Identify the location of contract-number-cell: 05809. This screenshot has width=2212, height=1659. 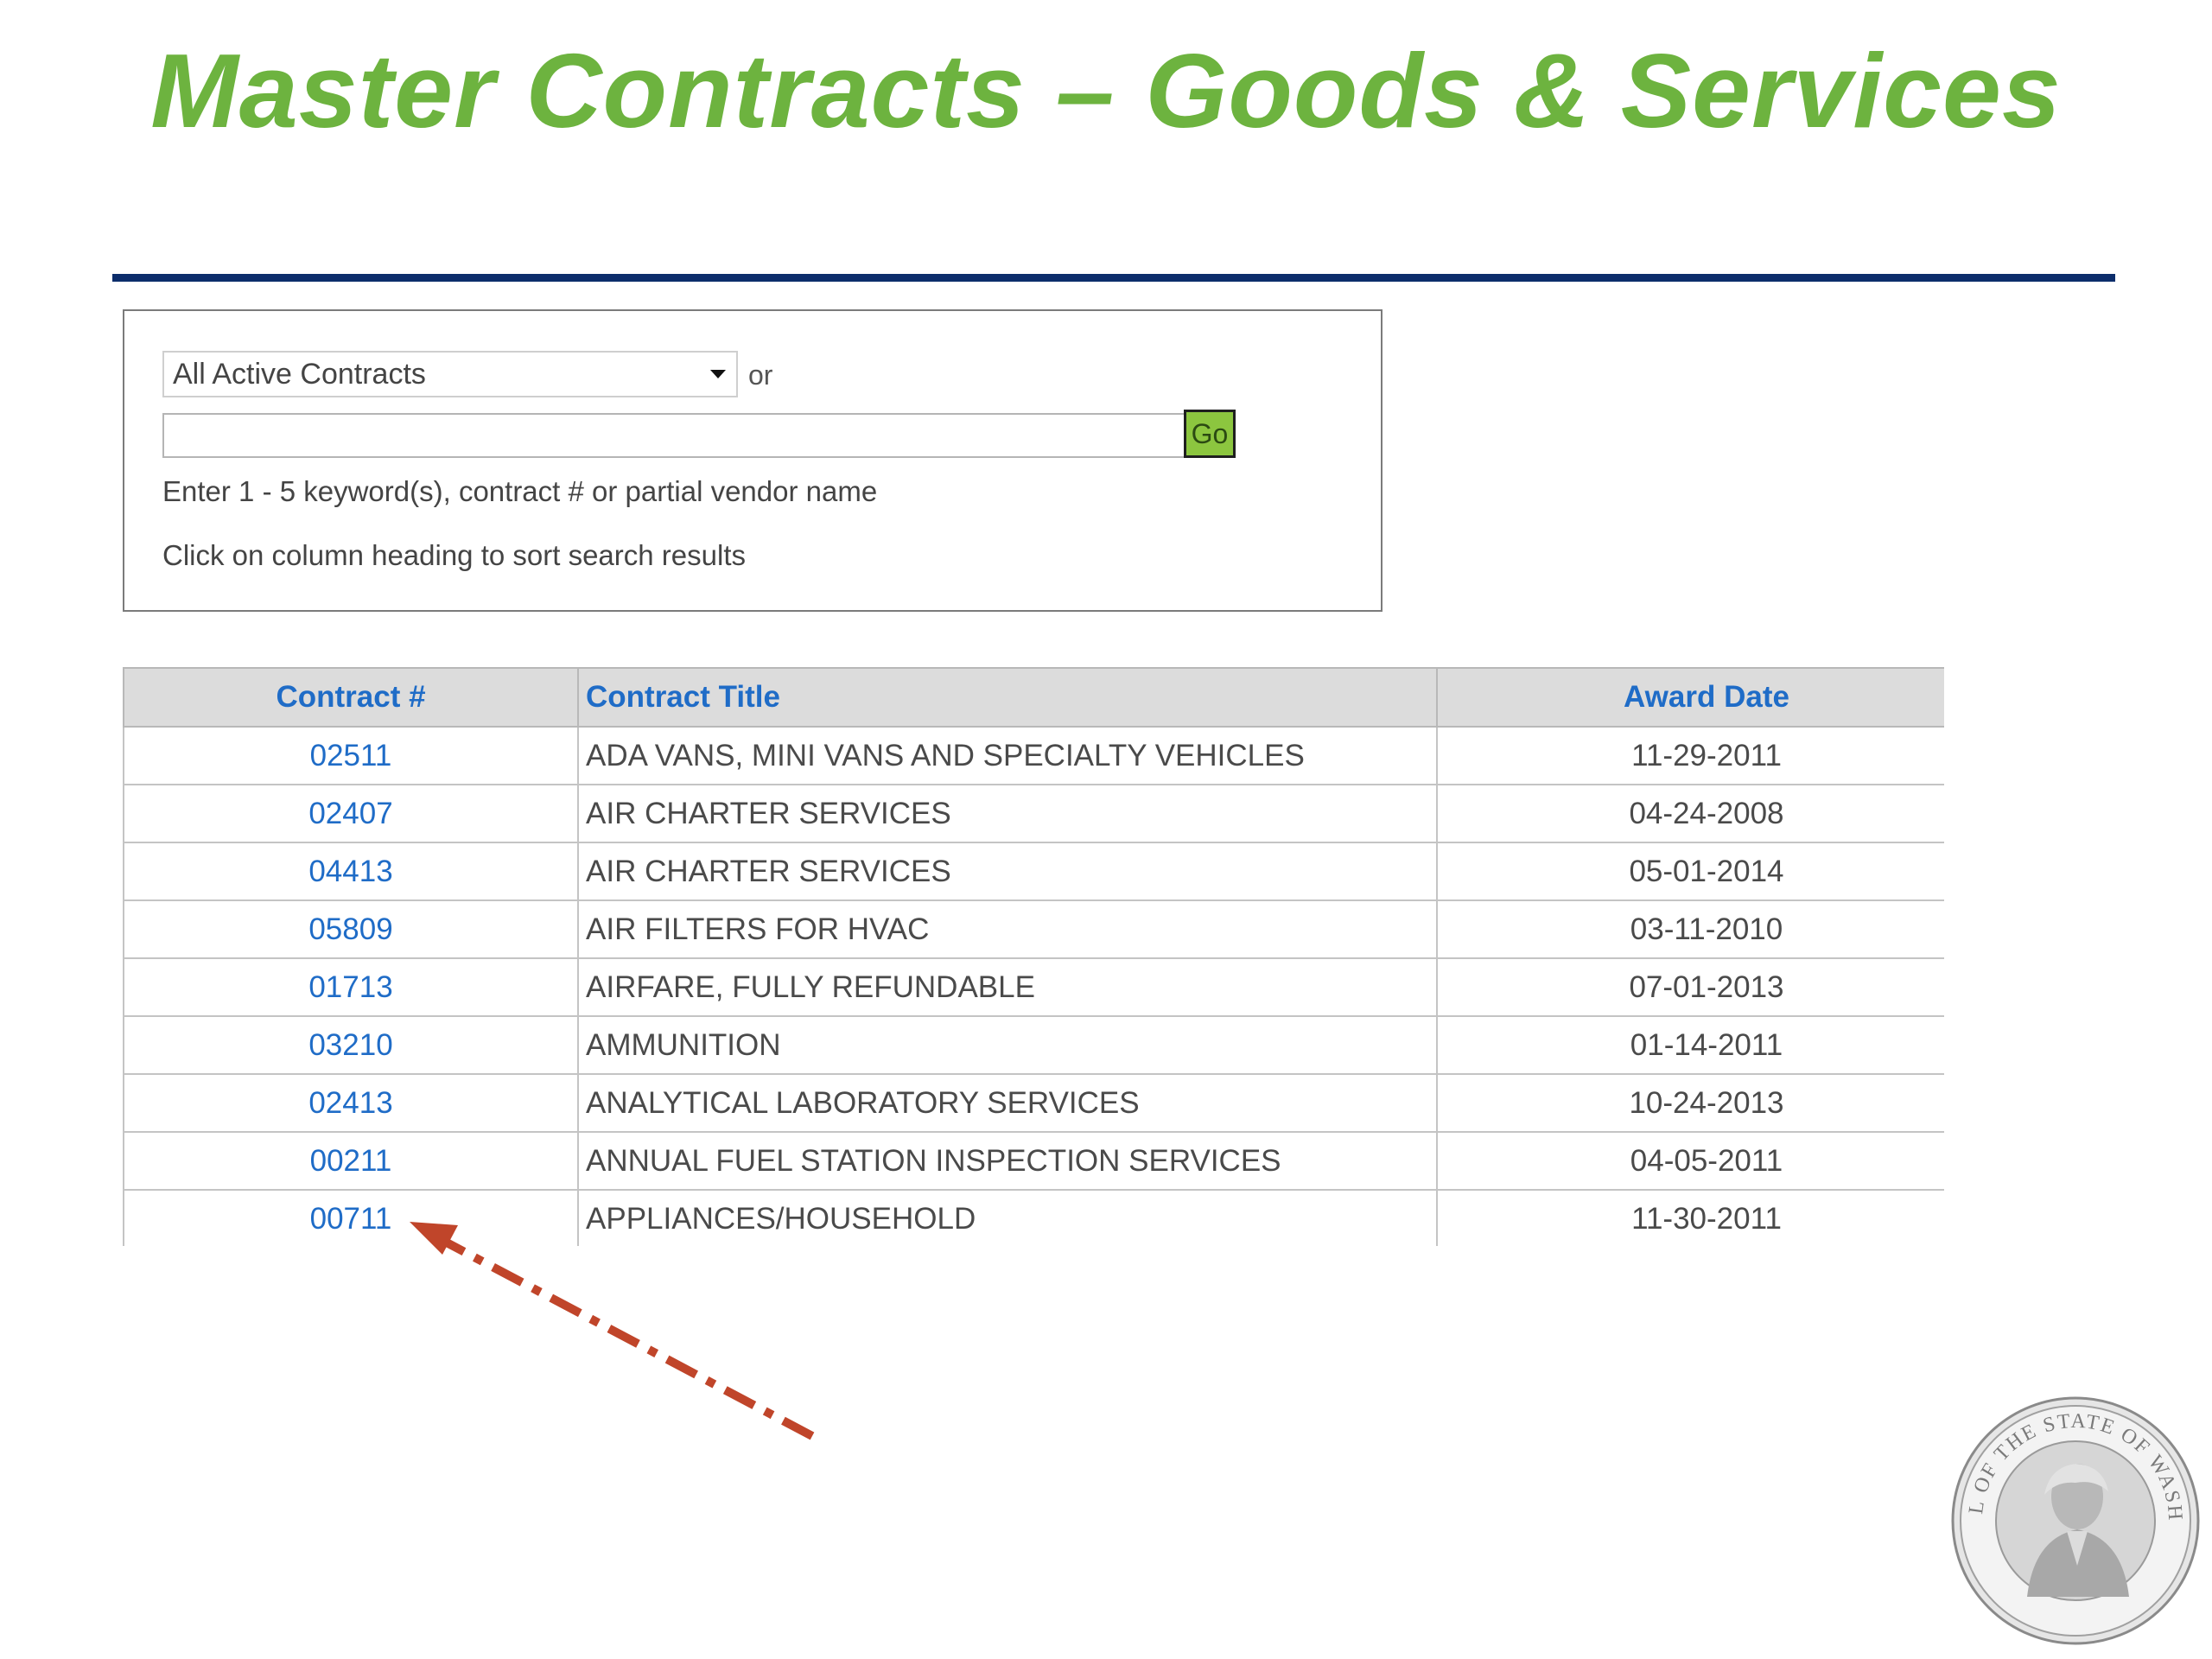
(351, 929).